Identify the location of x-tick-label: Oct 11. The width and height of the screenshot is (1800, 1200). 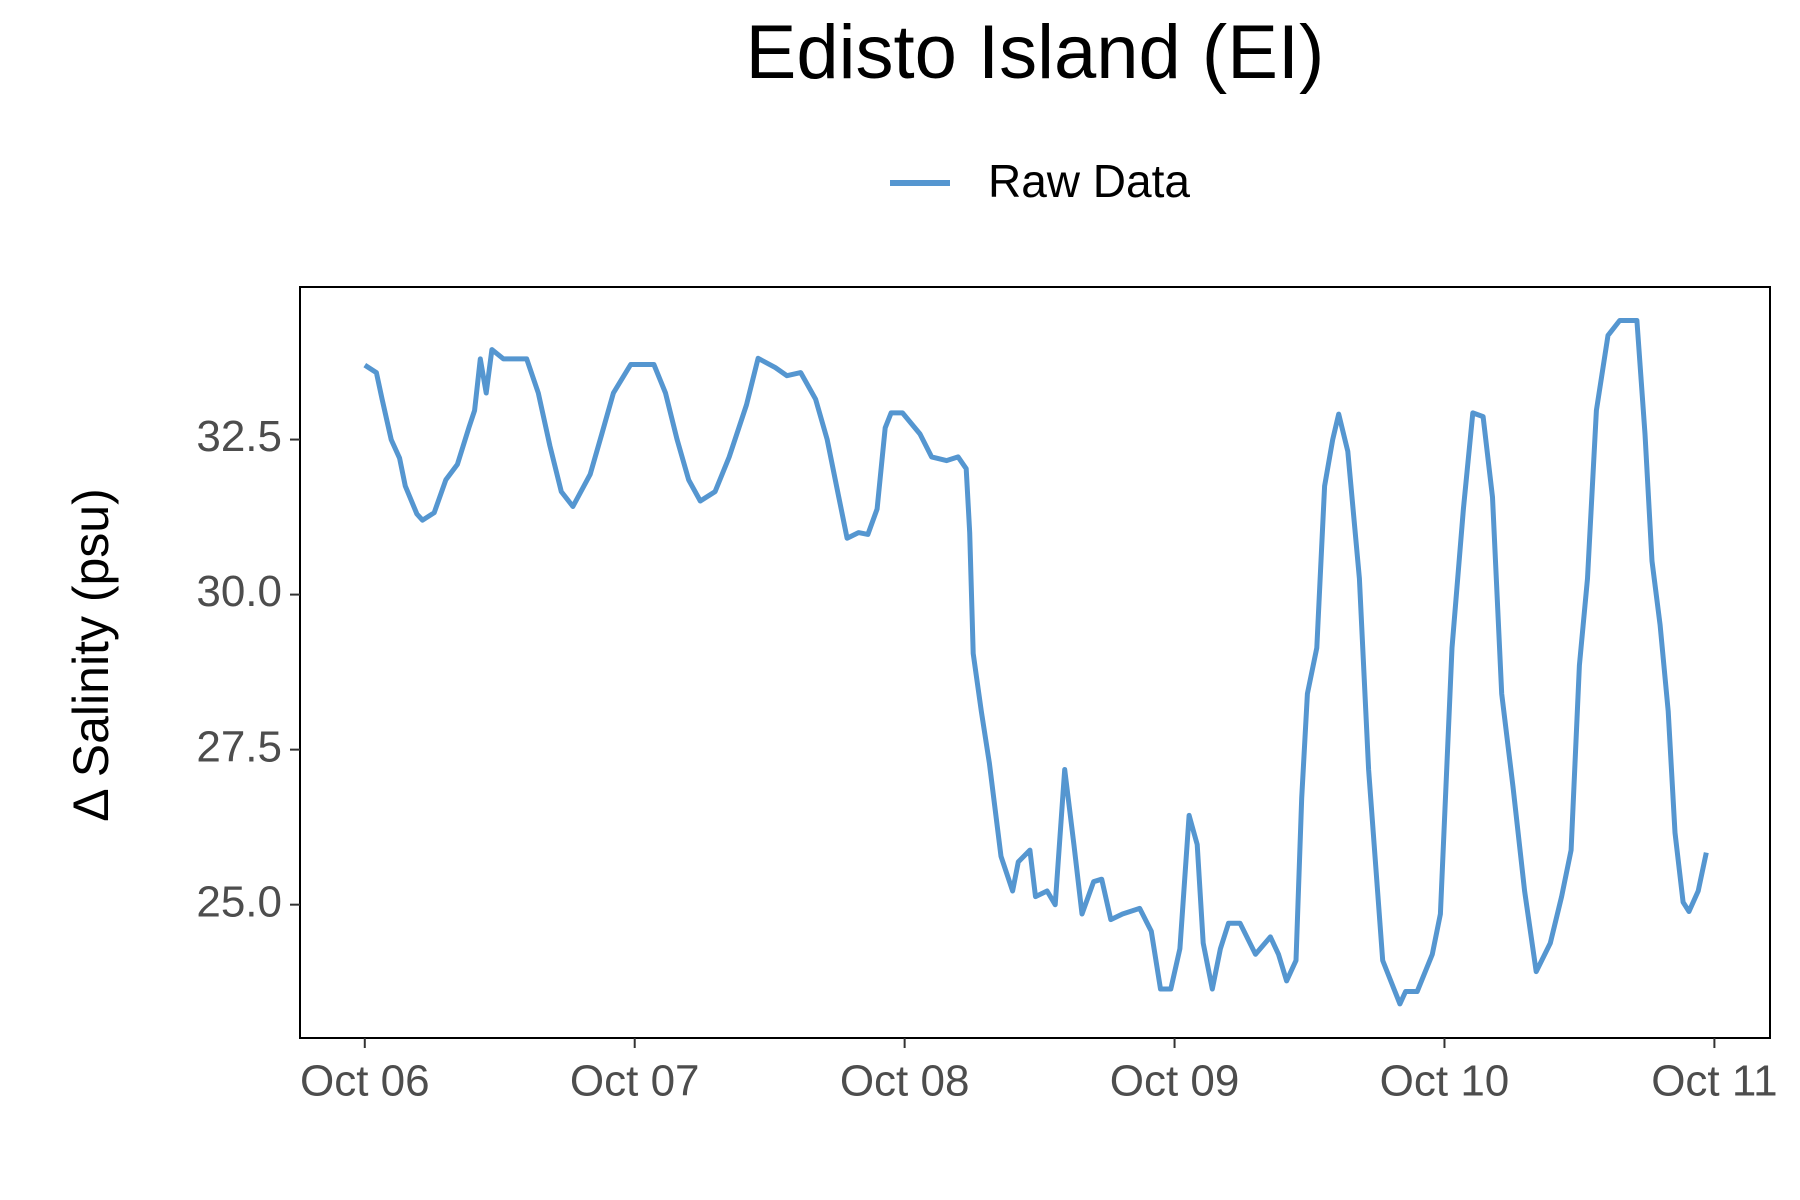
(1714, 1081).